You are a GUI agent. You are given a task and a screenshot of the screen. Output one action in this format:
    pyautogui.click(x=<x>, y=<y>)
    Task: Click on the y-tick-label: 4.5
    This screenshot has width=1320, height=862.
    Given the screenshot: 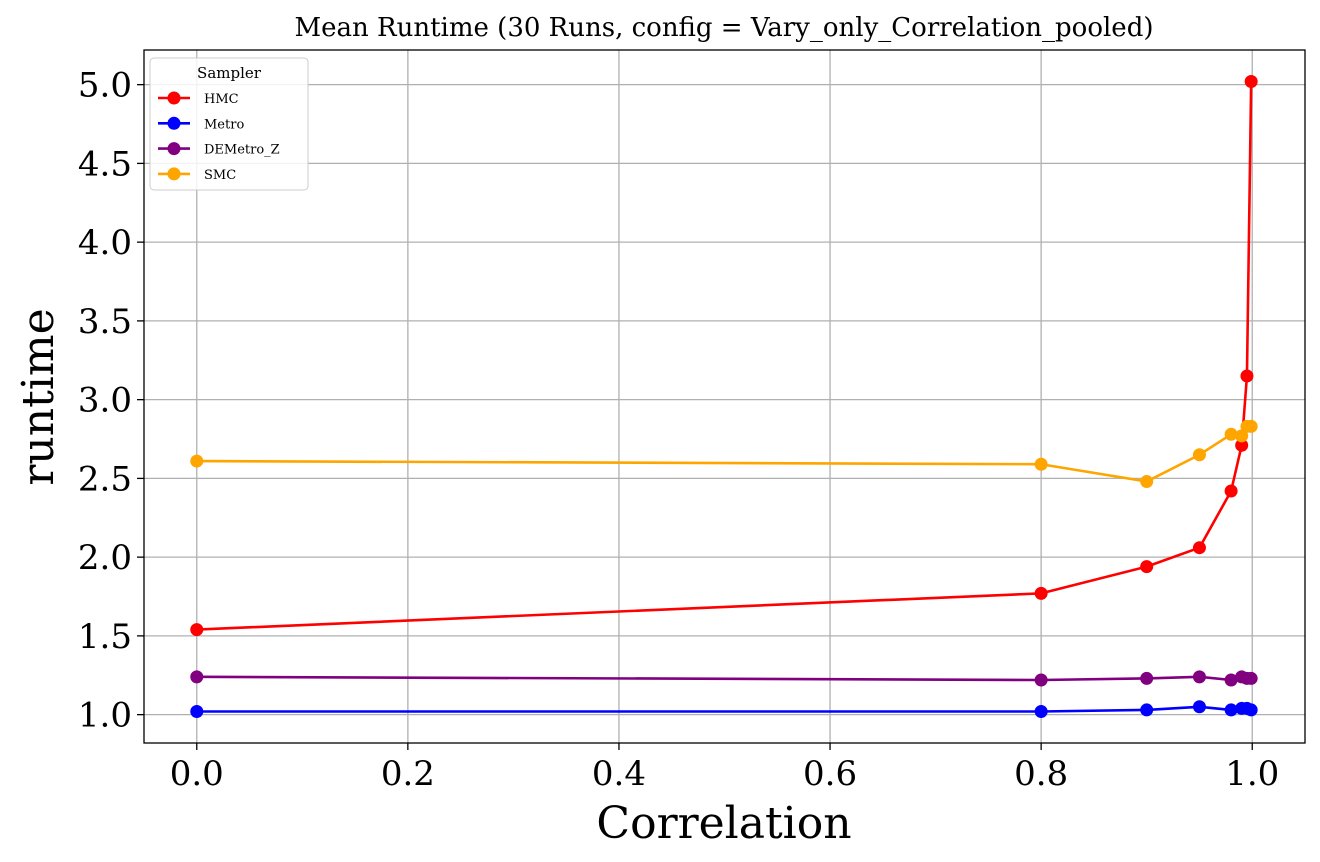 What is the action you would take?
    pyautogui.click(x=105, y=164)
    